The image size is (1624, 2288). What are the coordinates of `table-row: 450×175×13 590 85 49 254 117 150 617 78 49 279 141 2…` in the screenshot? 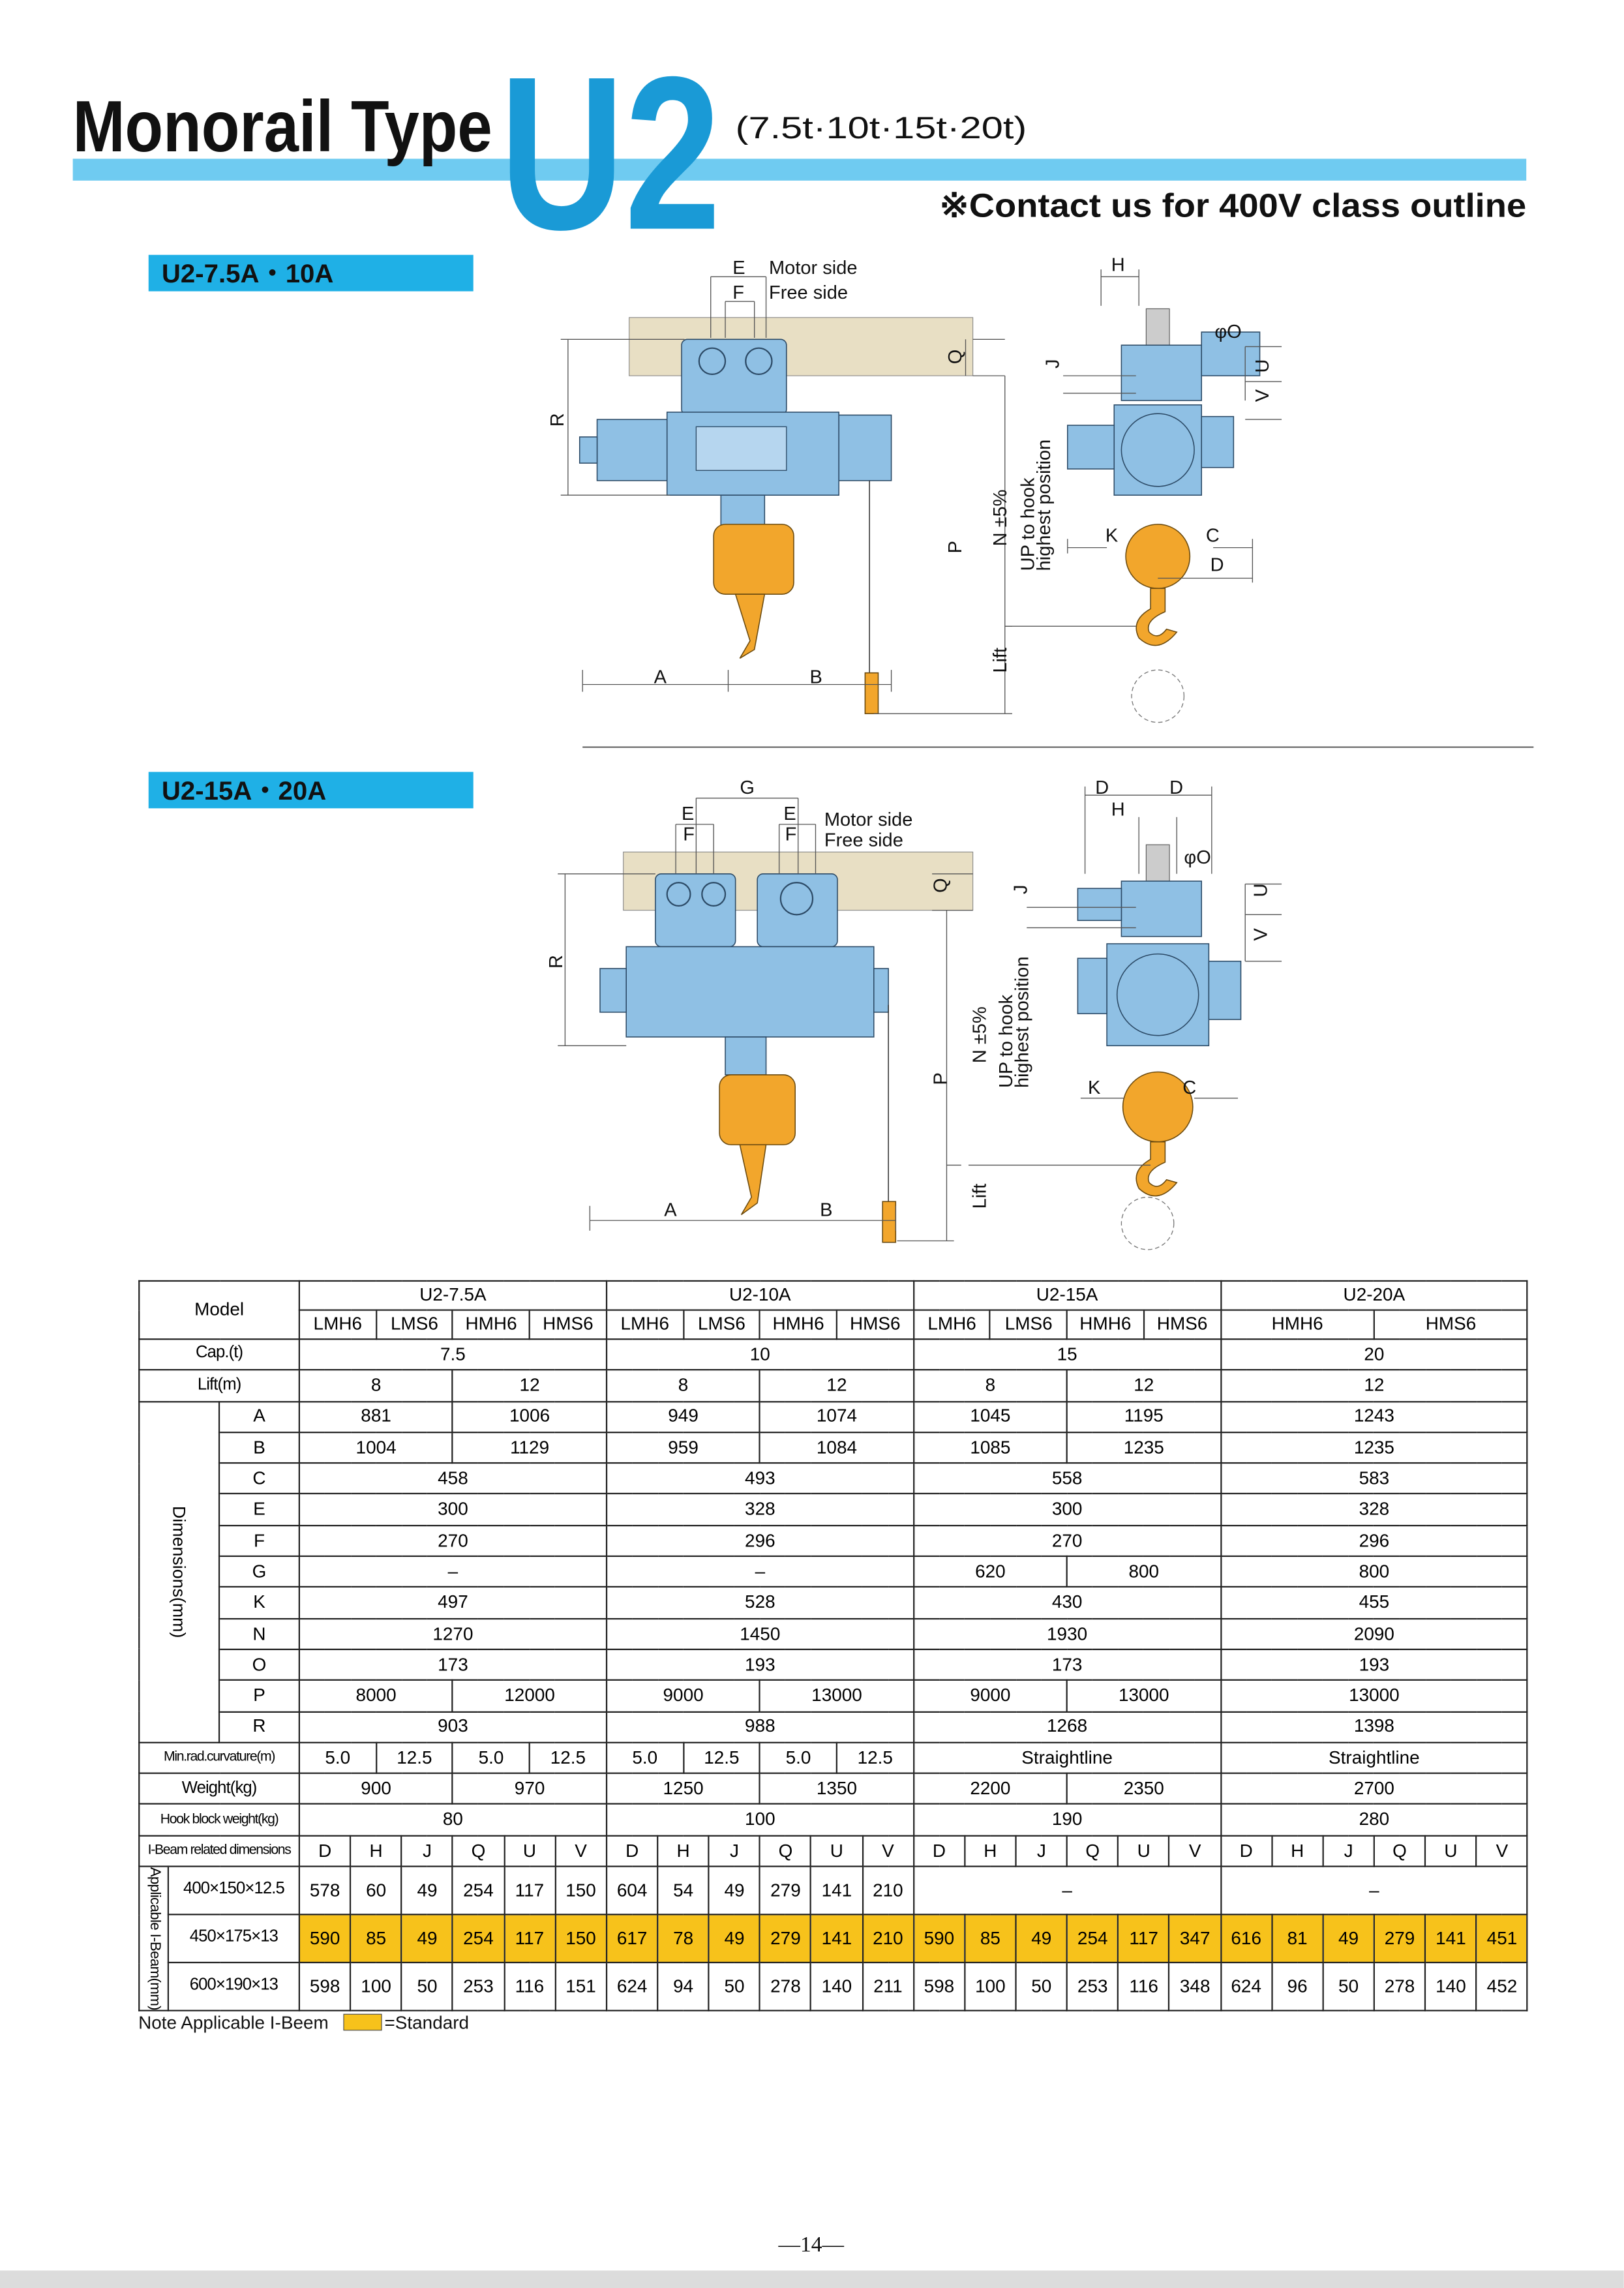 It's located at (834, 1939).